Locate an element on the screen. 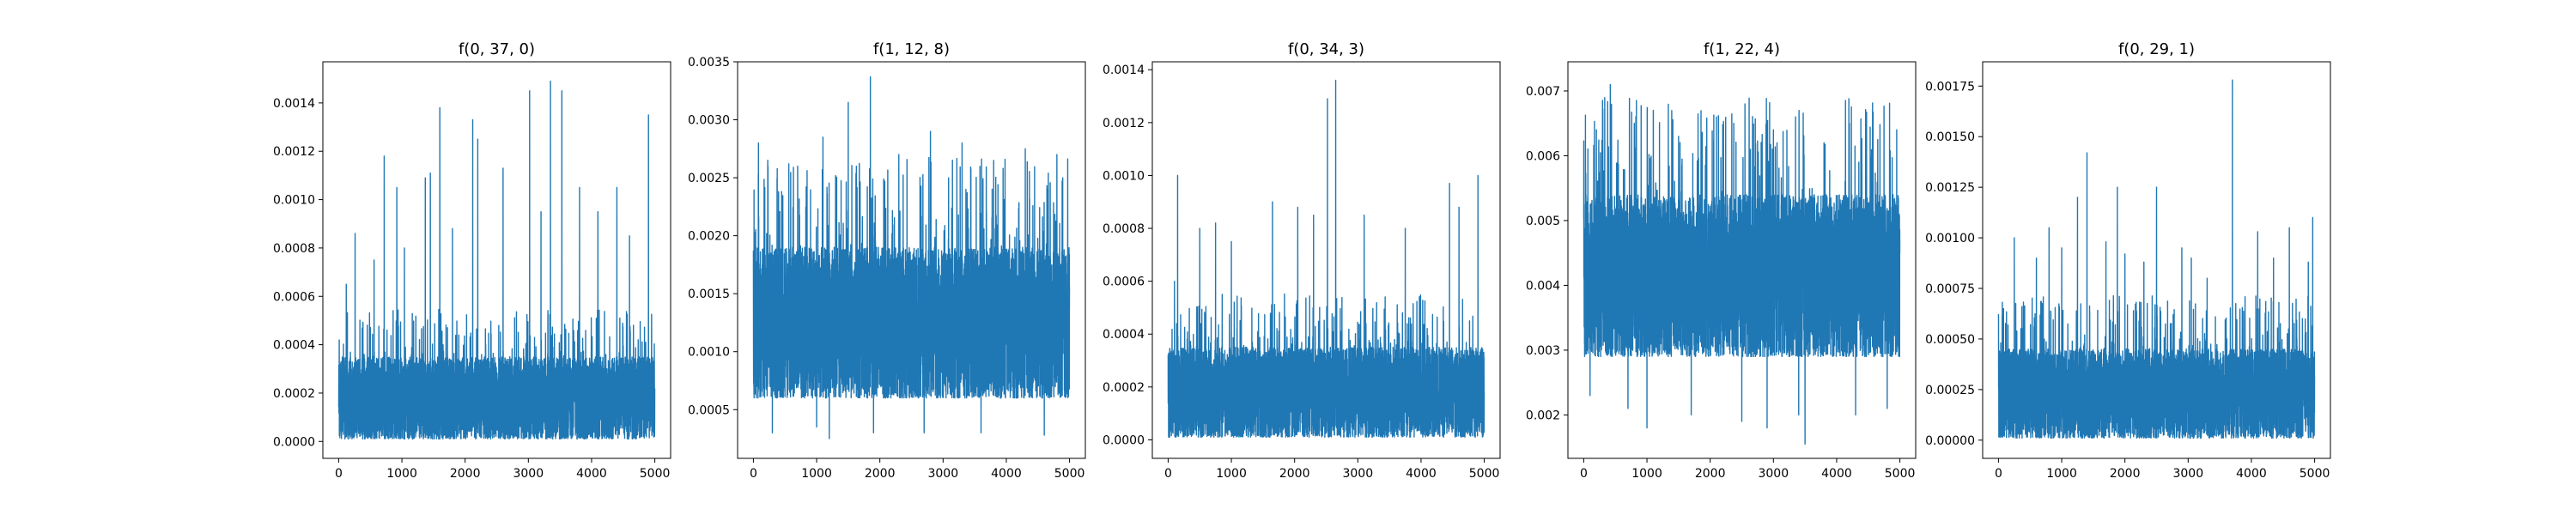 The image size is (2576, 515). y-tick-label: 0.00025 is located at coordinates (1950, 390).